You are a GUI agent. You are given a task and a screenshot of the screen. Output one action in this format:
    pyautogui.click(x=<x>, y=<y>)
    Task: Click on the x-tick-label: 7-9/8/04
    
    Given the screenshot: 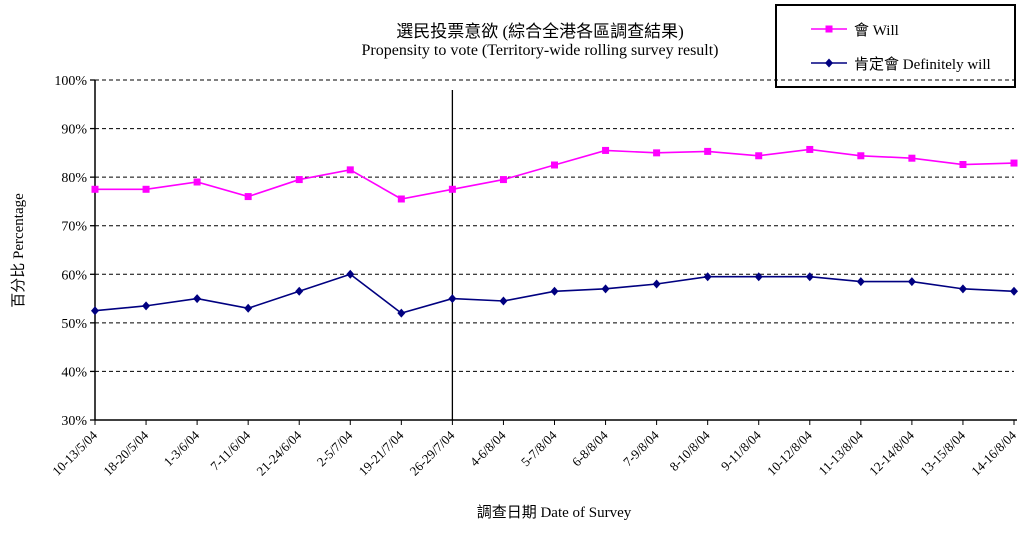 What is the action you would take?
    pyautogui.click(x=641, y=448)
    